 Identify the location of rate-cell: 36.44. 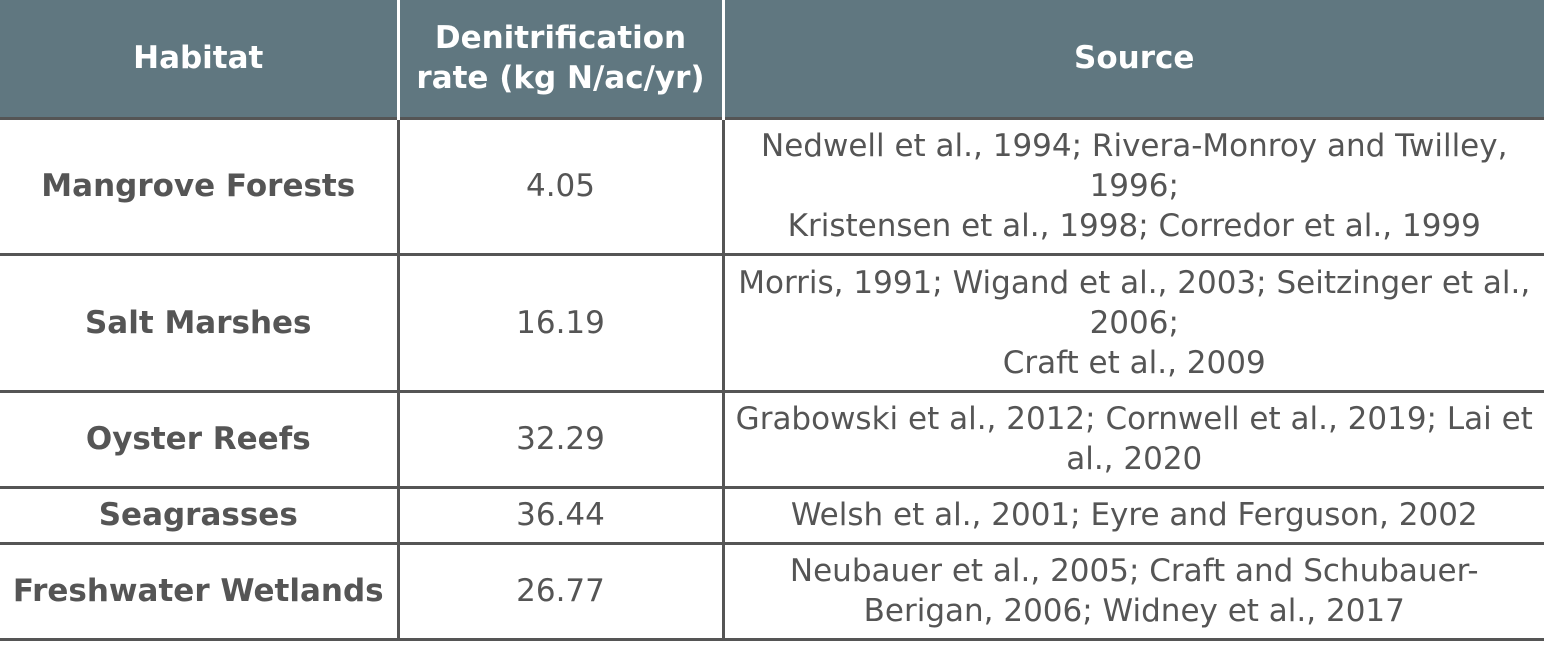
(559, 514).